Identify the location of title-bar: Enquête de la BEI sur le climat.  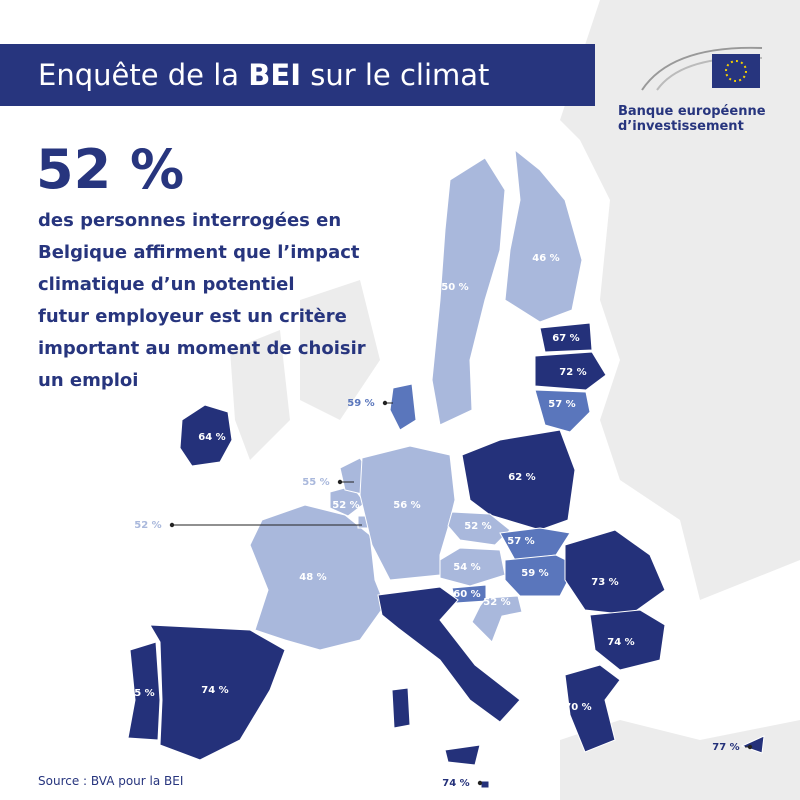
(297, 75).